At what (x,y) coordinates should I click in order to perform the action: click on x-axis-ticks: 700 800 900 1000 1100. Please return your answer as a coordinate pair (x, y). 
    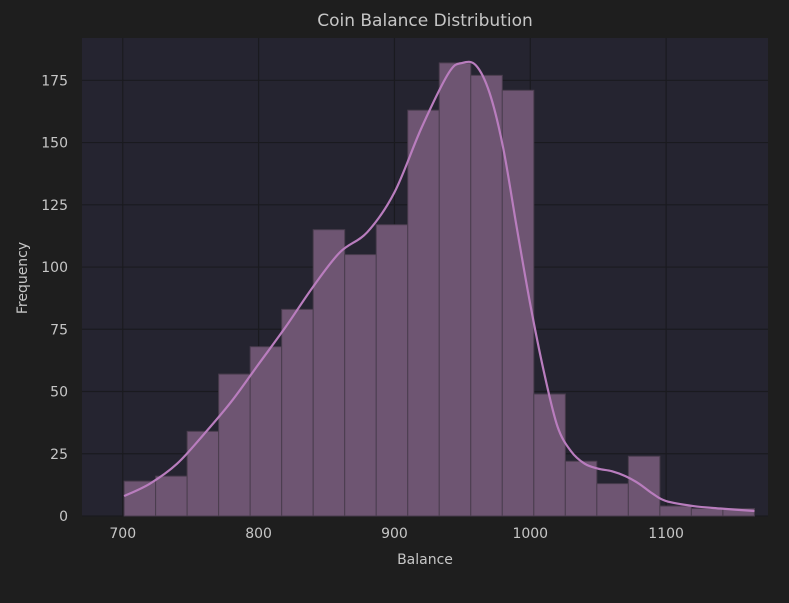
    Looking at the image, I should click on (396, 534).